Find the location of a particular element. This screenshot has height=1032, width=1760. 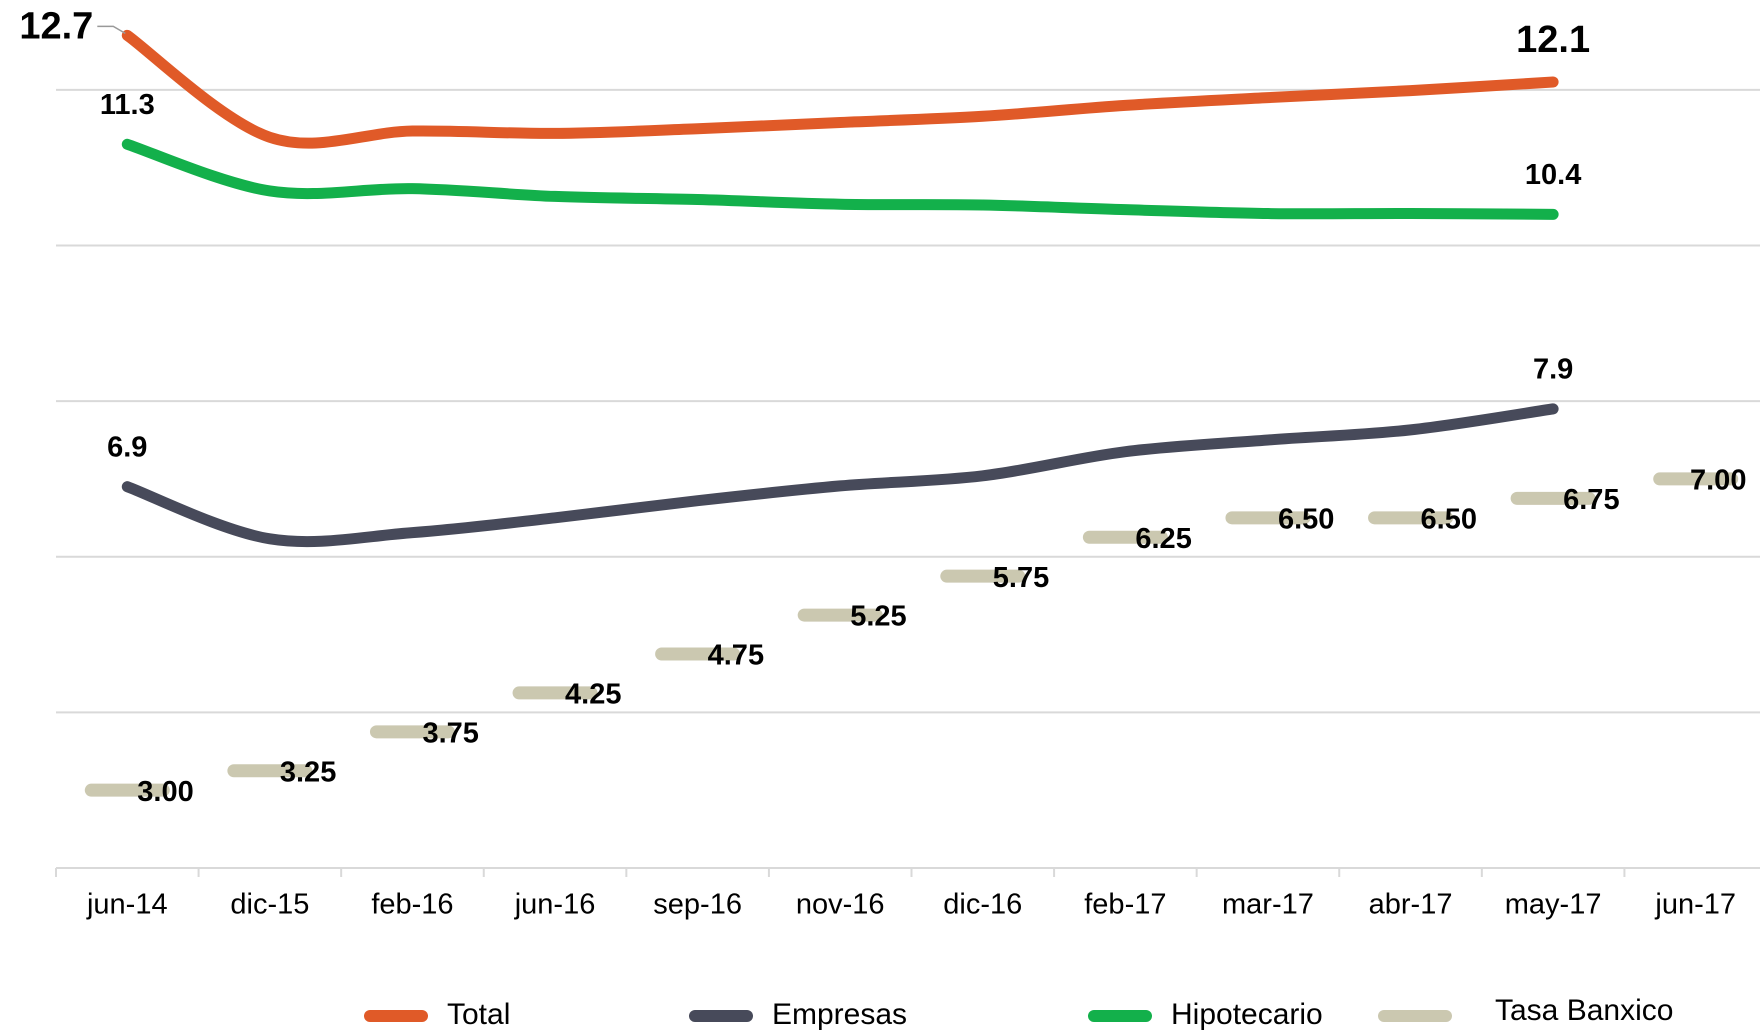

leader-line is located at coordinates (111, 29).